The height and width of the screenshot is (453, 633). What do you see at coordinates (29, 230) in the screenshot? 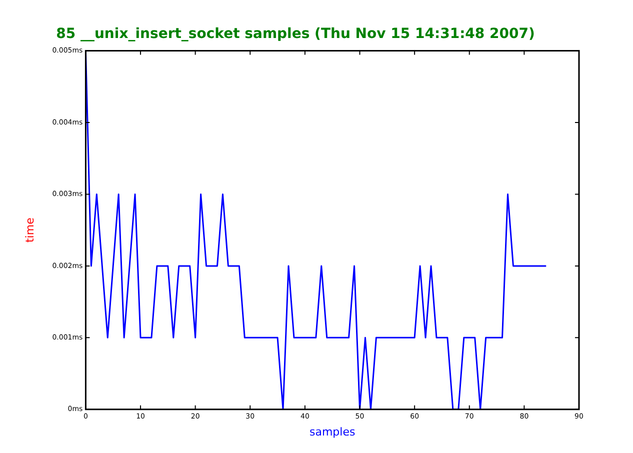
I see `y-axis-title: time` at bounding box center [29, 230].